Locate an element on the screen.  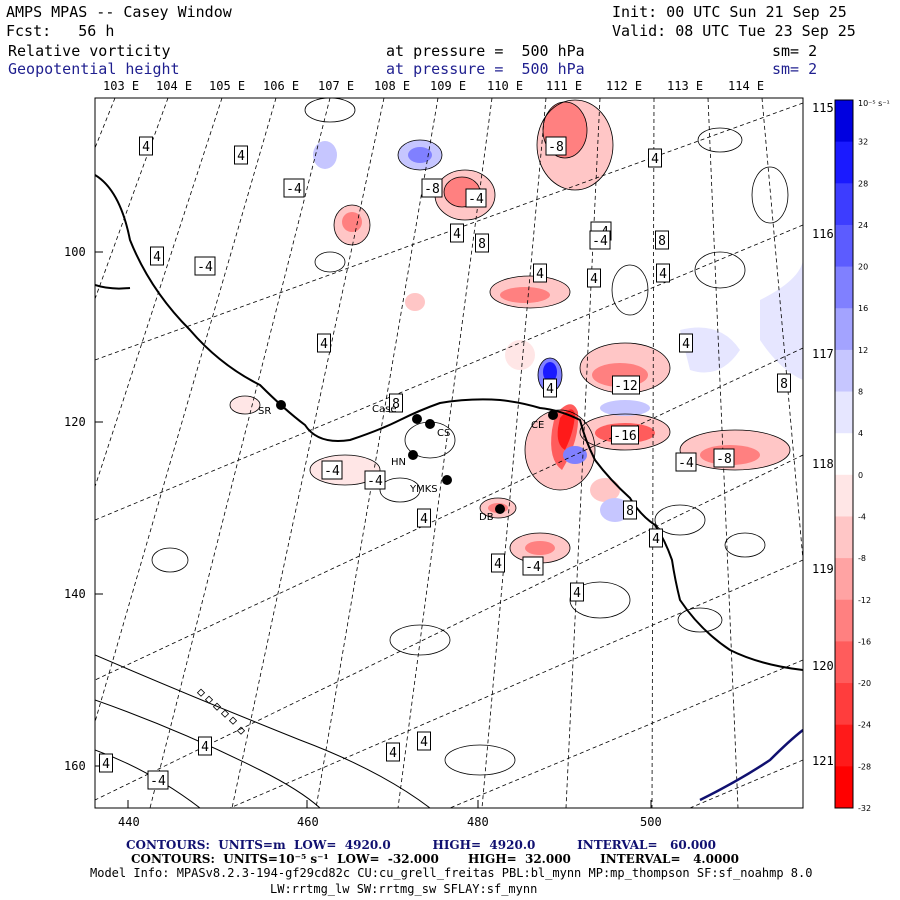
colorbar-label: -20 is located at coordinates (864, 683).